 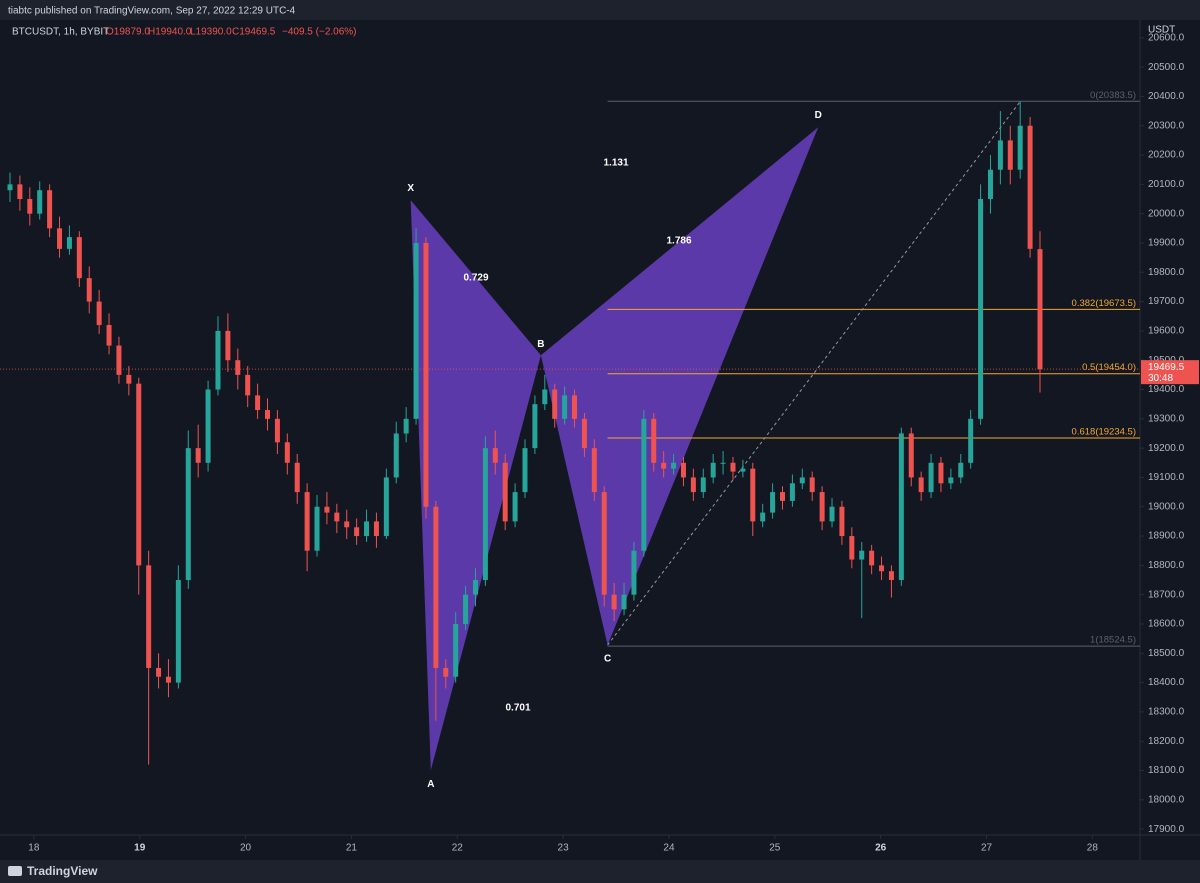 What do you see at coordinates (1166, 829) in the screenshot?
I see `y-tick-label: 17900.0` at bounding box center [1166, 829].